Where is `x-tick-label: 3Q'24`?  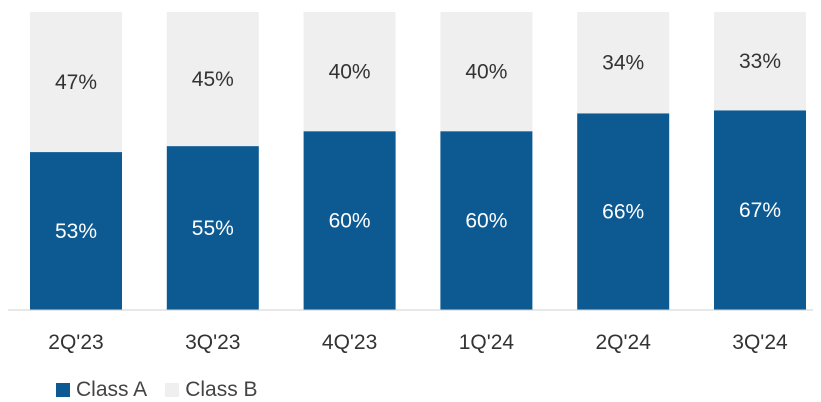
x-tick-label: 3Q'24 is located at coordinates (760, 342).